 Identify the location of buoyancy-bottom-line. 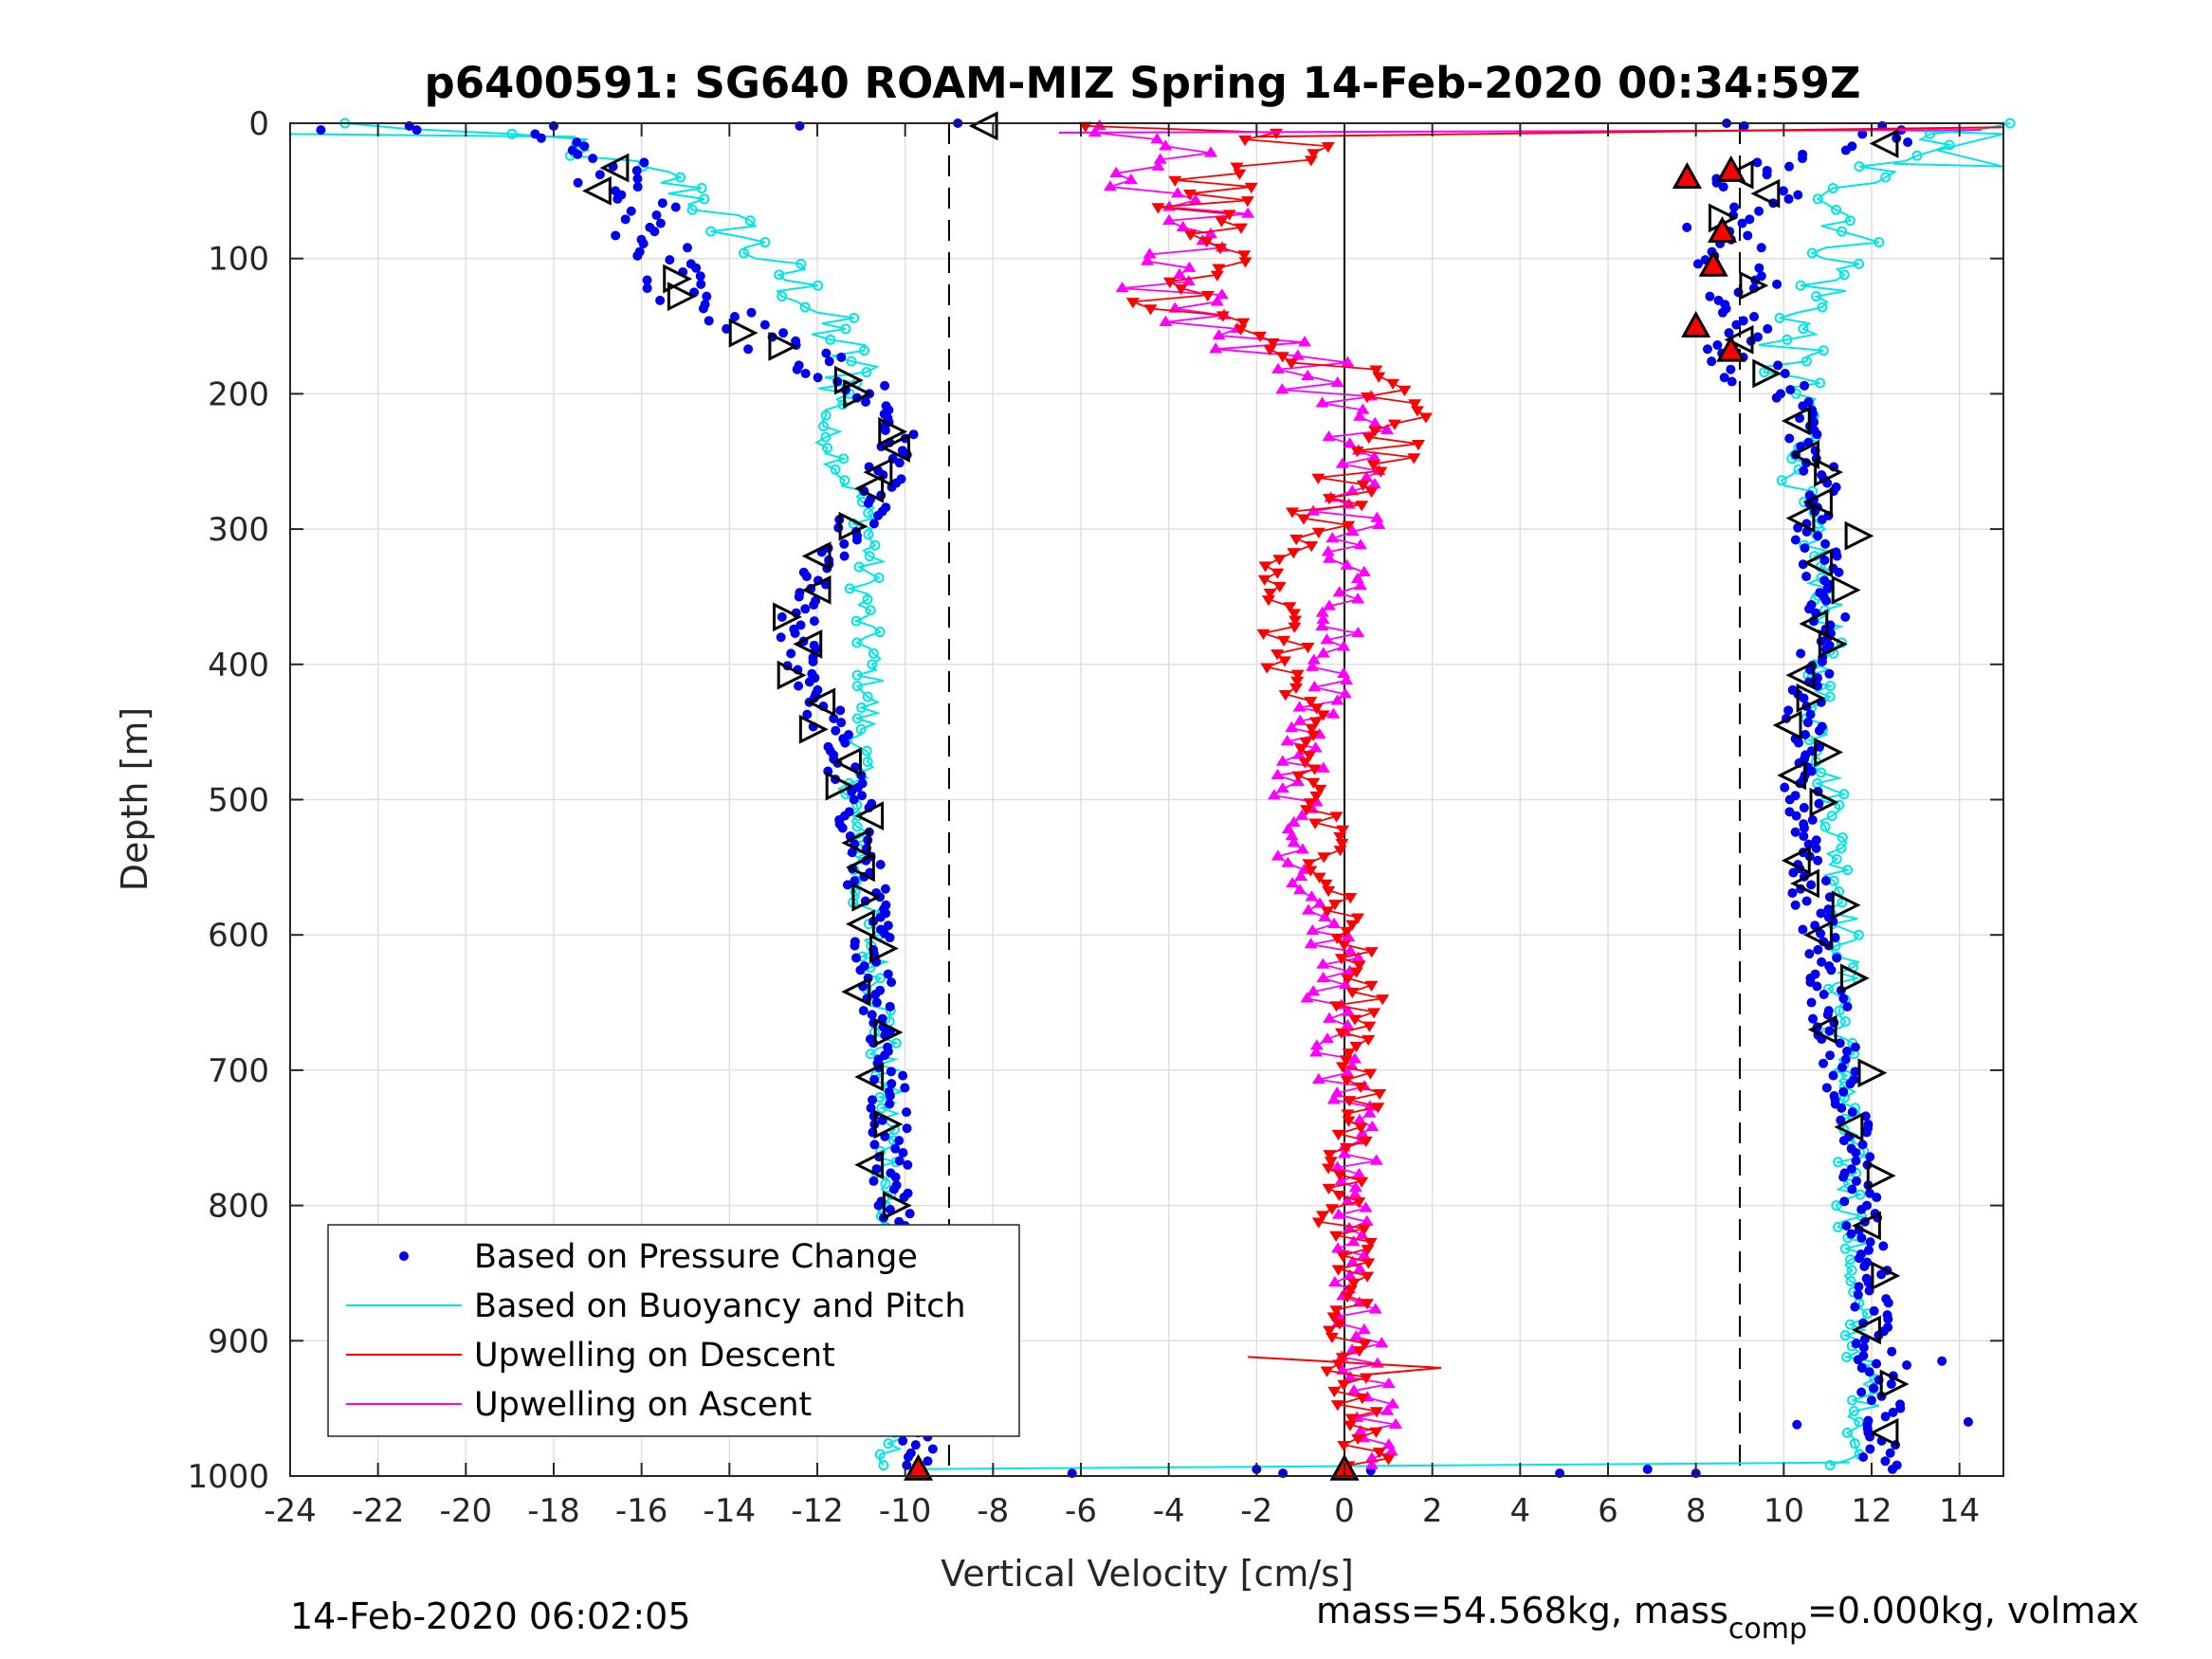
(1377, 1465).